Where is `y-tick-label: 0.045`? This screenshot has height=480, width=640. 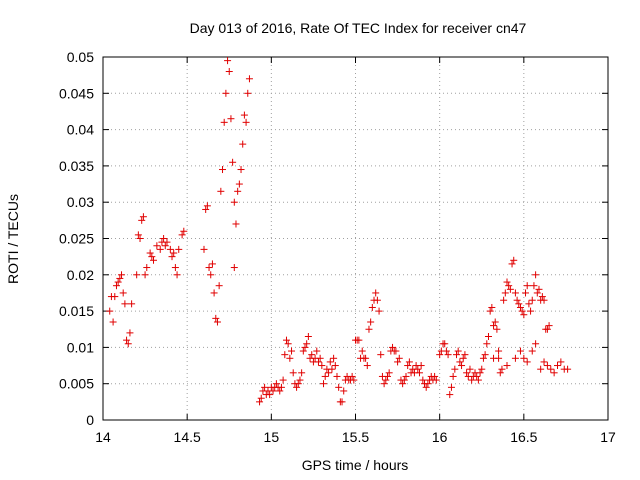 y-tick-label: 0.045 is located at coordinates (76, 93).